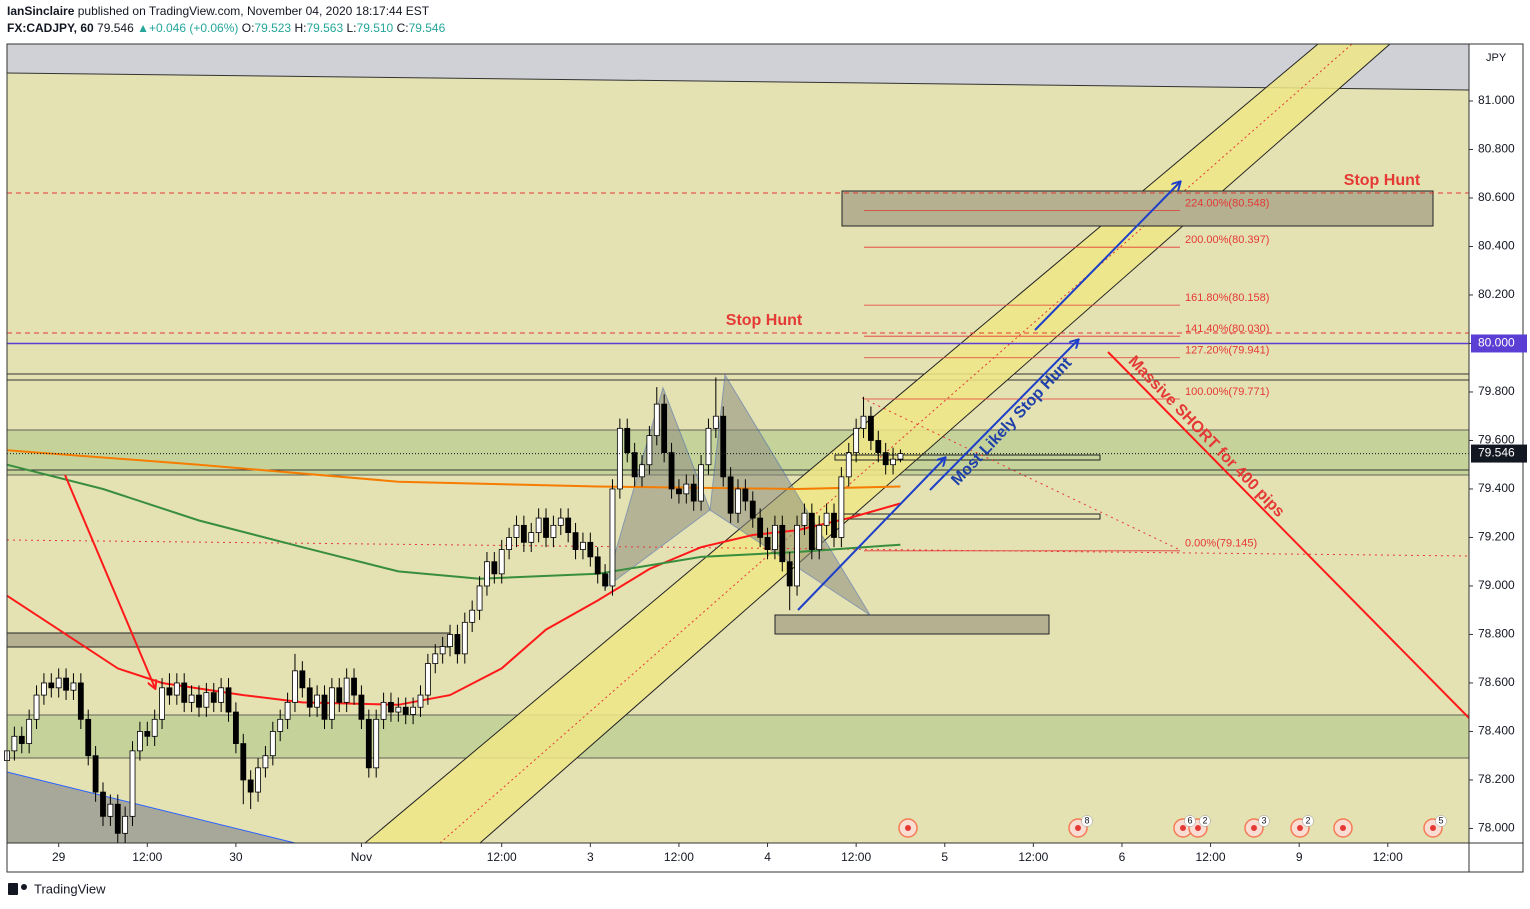  I want to click on logo, so click(13, 889).